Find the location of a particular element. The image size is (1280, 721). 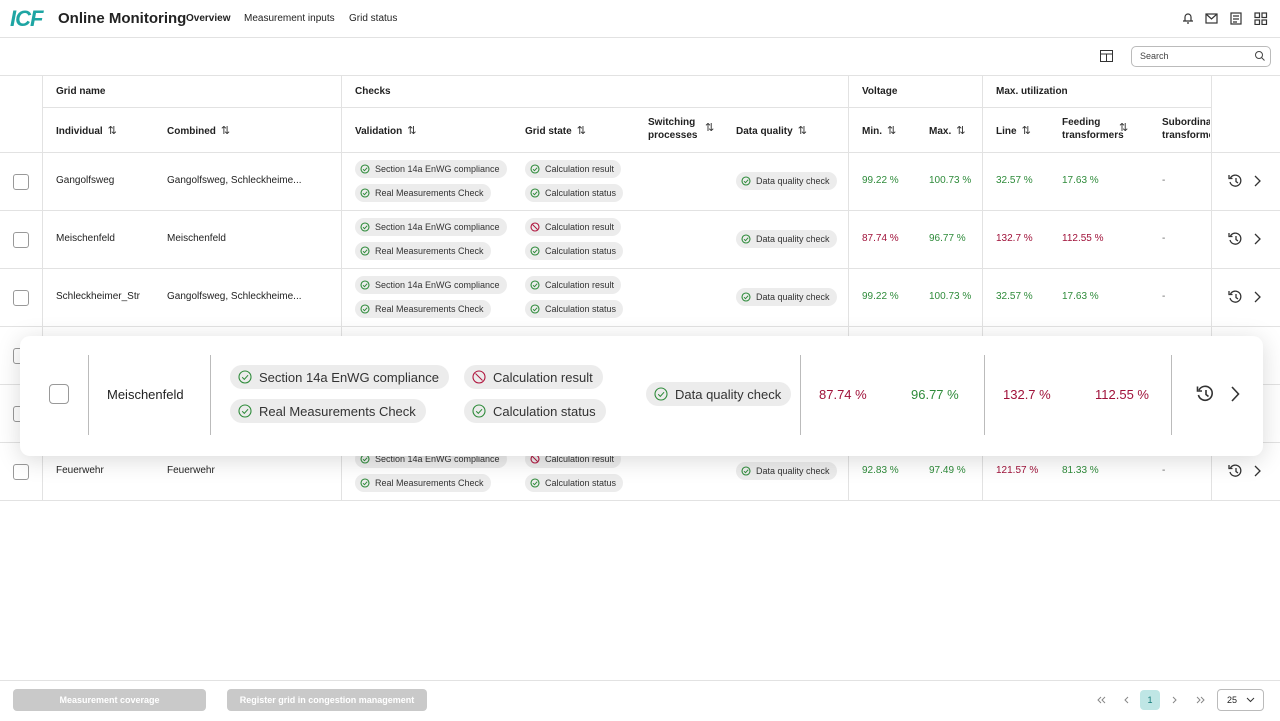

value-cell: 17.63 % is located at coordinates (1080, 296).